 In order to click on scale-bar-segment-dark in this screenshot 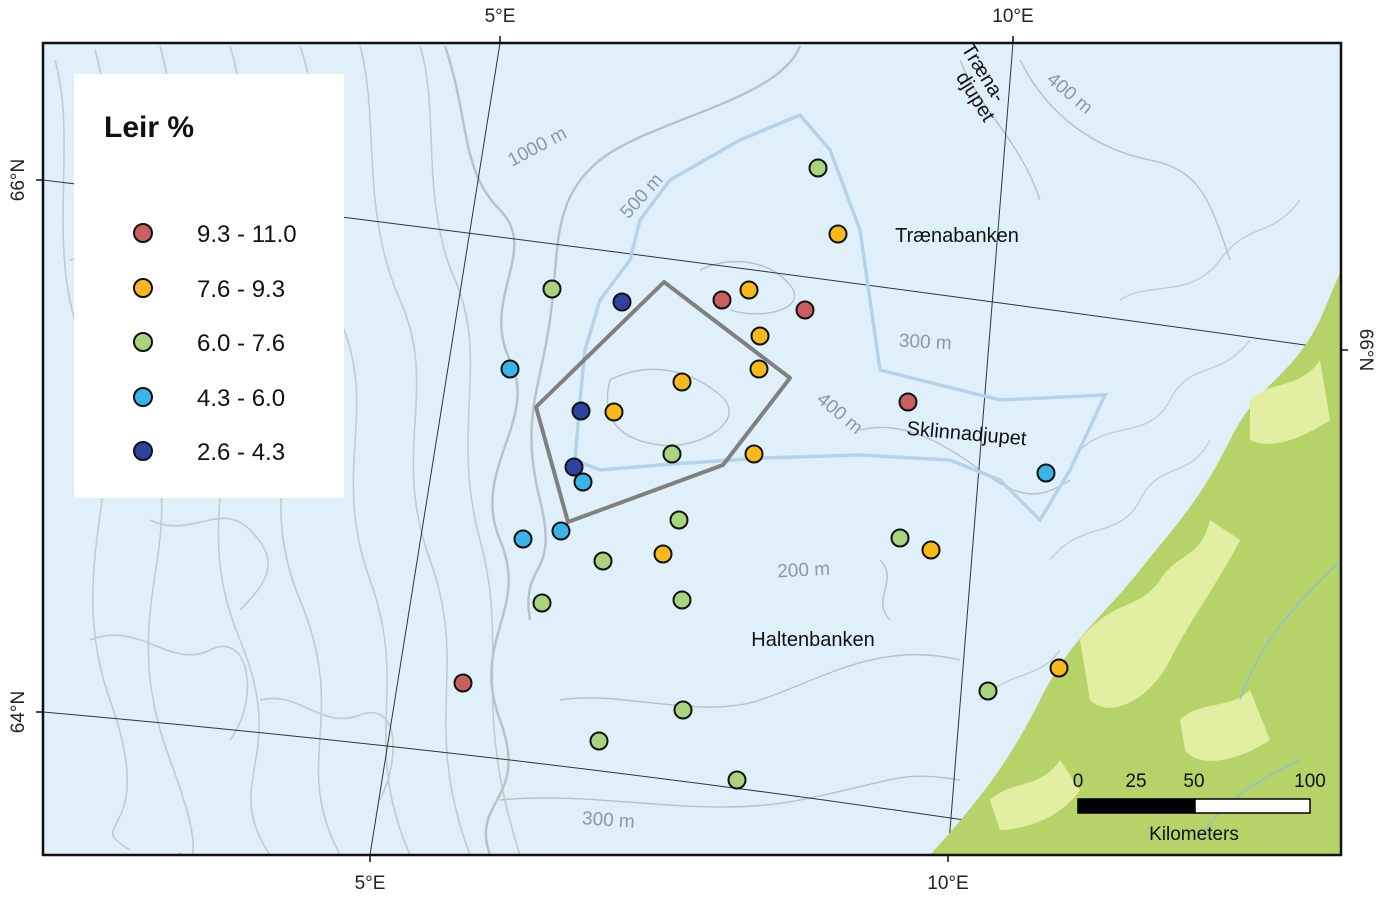, I will do `click(1136, 806)`.